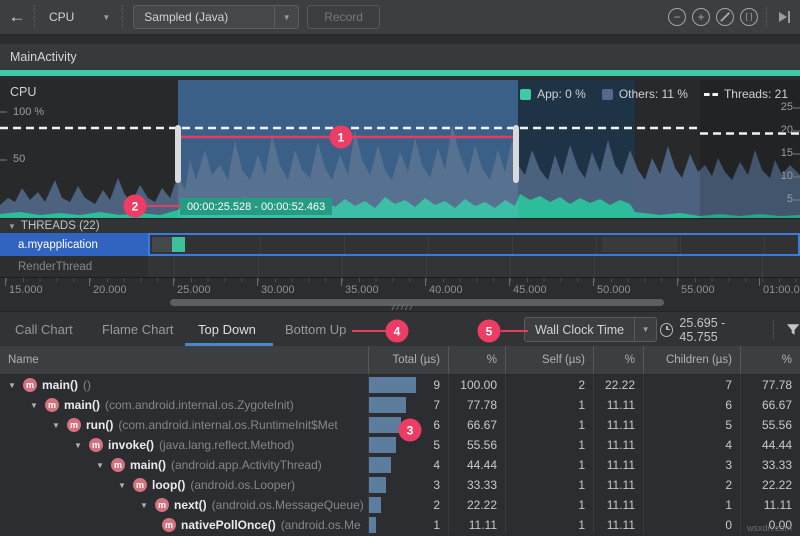 This screenshot has height=536, width=800. Describe the element at coordinates (770, 360) in the screenshot. I see `col-children-pct: %` at that location.